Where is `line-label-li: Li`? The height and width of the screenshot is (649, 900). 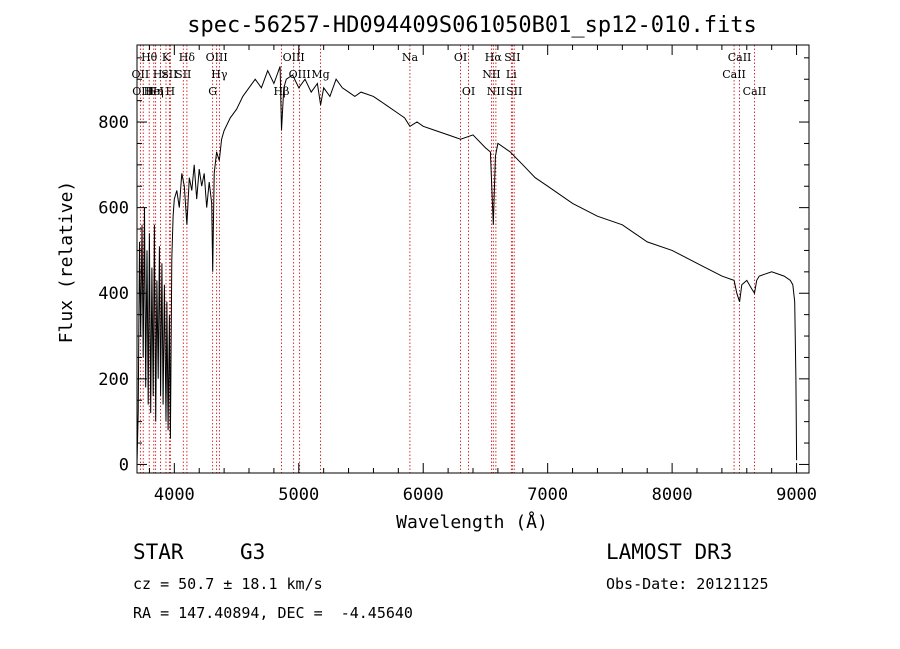
line-label-li: Li is located at coordinates (511, 74).